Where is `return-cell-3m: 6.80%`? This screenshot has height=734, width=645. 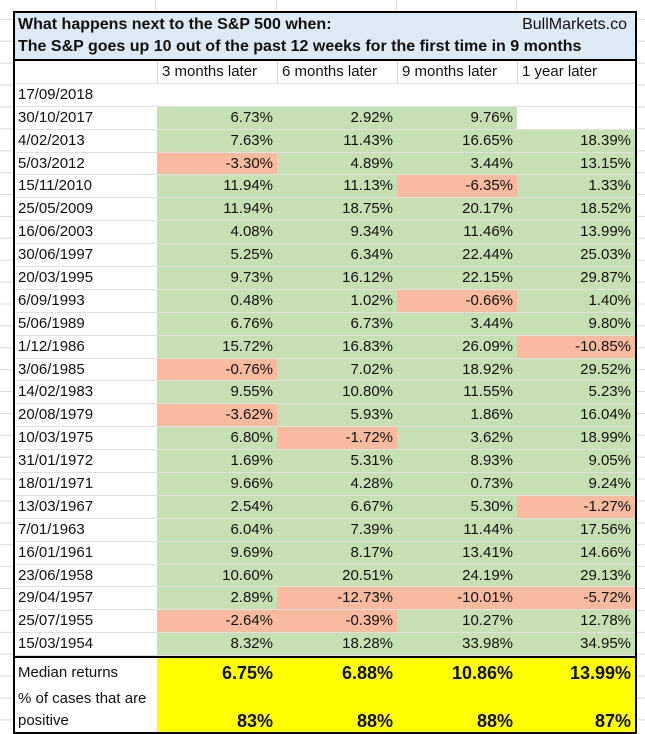 return-cell-3m: 6.80% is located at coordinates (217, 438).